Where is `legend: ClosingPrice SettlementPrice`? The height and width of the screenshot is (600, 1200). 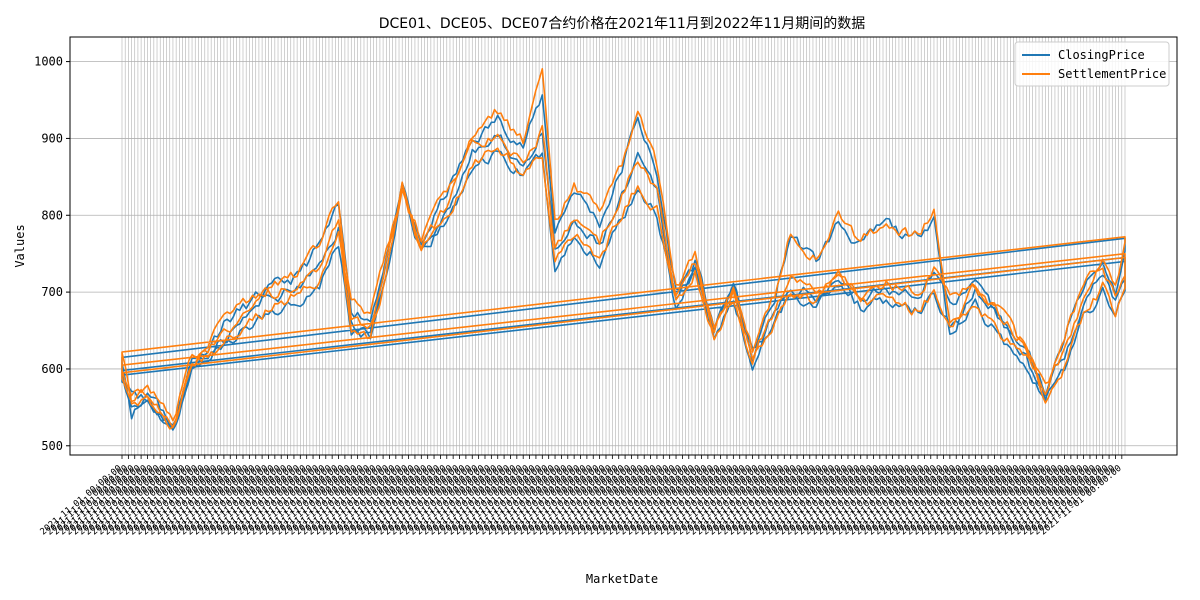 legend: ClosingPrice SettlementPrice is located at coordinates (1092, 64).